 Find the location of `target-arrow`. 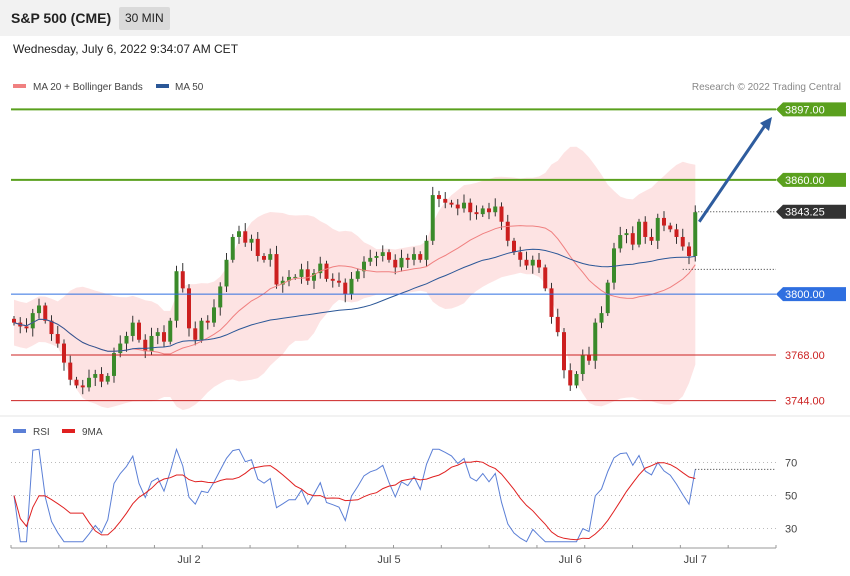

target-arrow is located at coordinates (735, 170).